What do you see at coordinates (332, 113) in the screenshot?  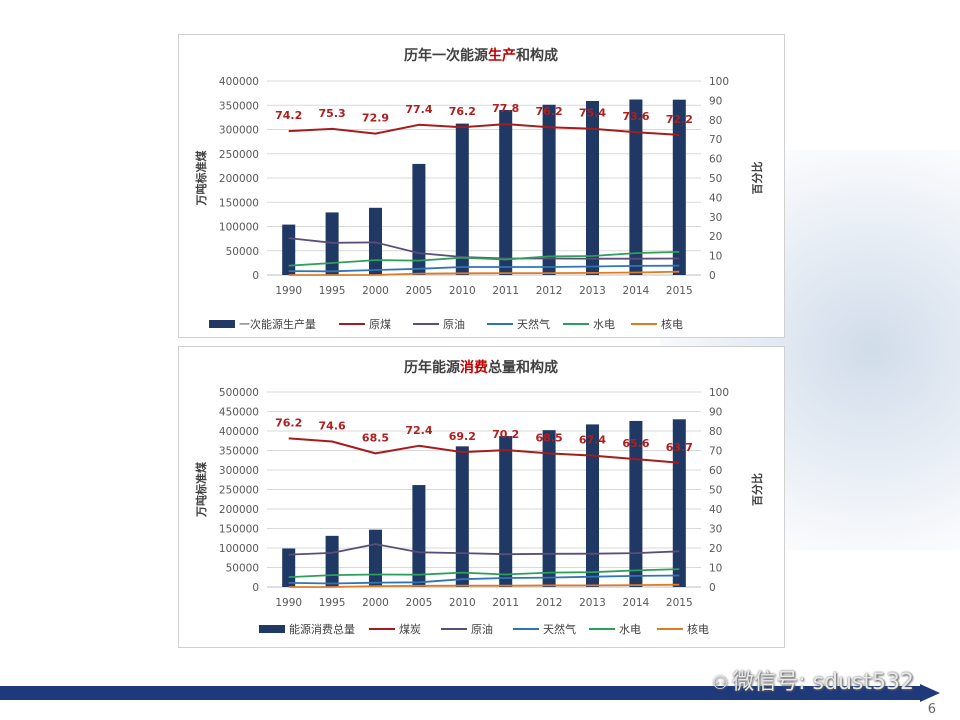 I see `data-label: 75.3` at bounding box center [332, 113].